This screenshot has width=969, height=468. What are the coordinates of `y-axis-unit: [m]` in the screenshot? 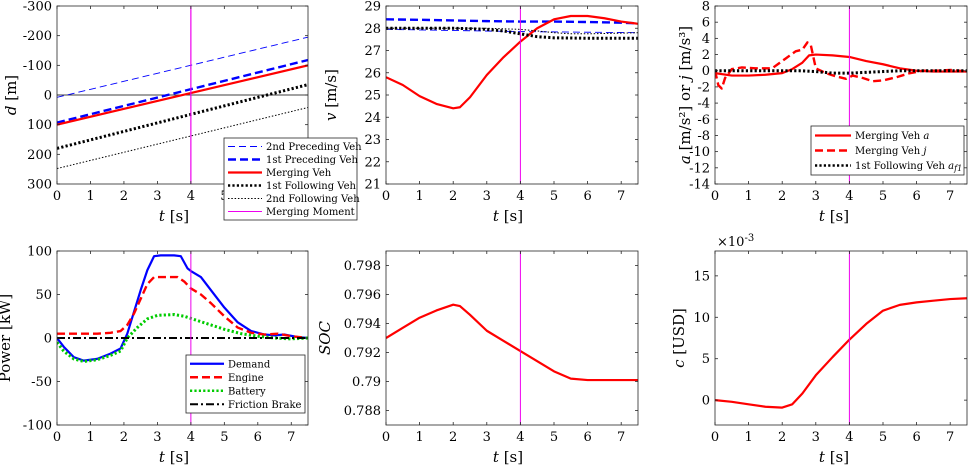 It's located at (11, 90).